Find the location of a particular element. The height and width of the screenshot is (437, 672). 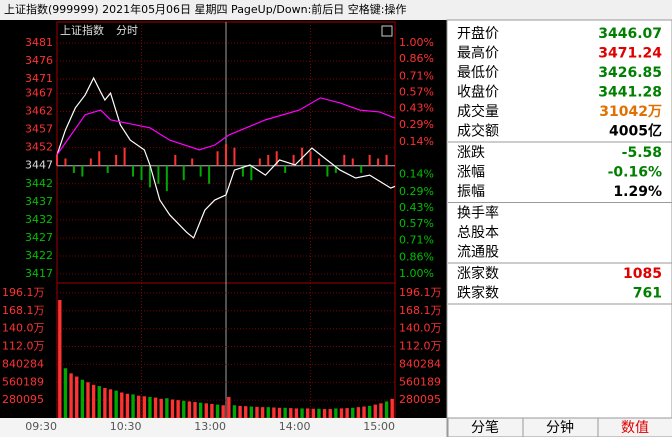

x-tick-label: 10:30 is located at coordinates (126, 426).